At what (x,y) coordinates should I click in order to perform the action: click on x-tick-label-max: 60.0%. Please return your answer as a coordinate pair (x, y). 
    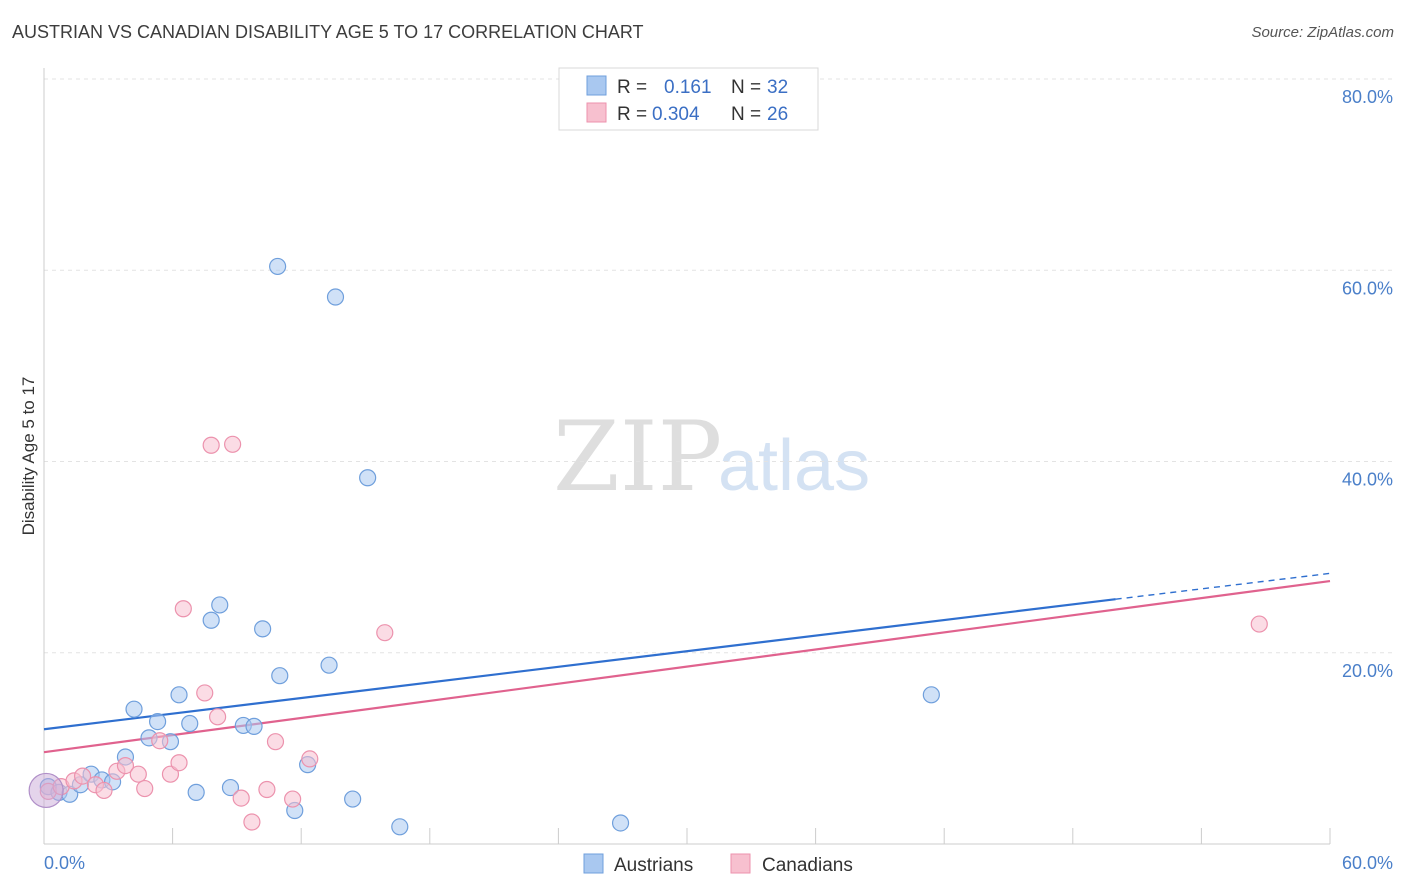
    Looking at the image, I should click on (1367, 863).